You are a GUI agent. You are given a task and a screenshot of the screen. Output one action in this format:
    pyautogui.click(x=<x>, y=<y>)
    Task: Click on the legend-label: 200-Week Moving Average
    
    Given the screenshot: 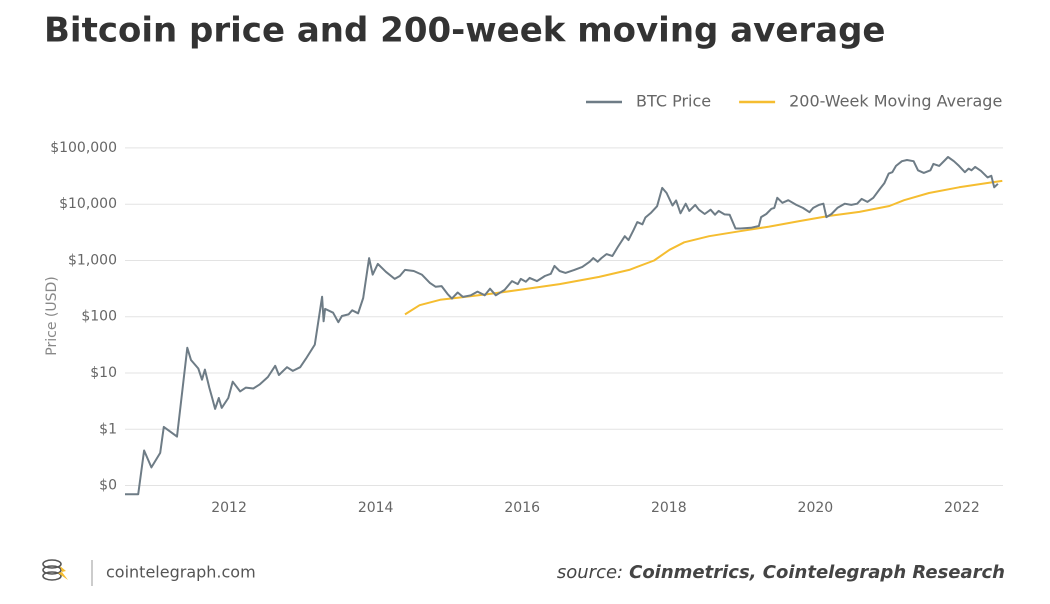 What is the action you would take?
    pyautogui.click(x=895, y=101)
    